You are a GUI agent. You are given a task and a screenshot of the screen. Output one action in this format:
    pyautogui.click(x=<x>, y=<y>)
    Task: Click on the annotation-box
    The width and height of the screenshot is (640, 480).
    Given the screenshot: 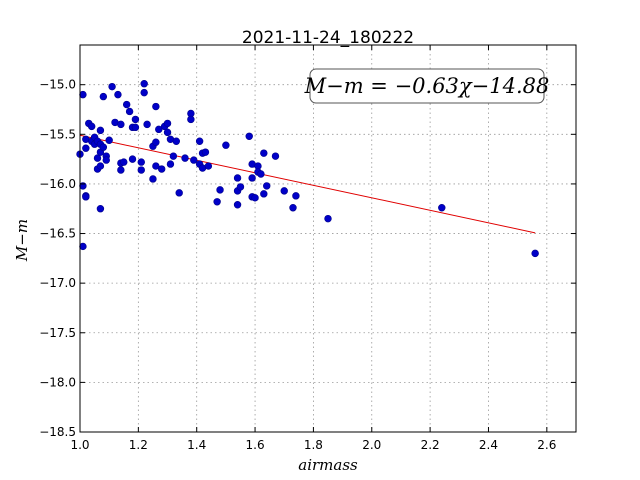 What is the action you would take?
    pyautogui.click(x=427, y=86)
    